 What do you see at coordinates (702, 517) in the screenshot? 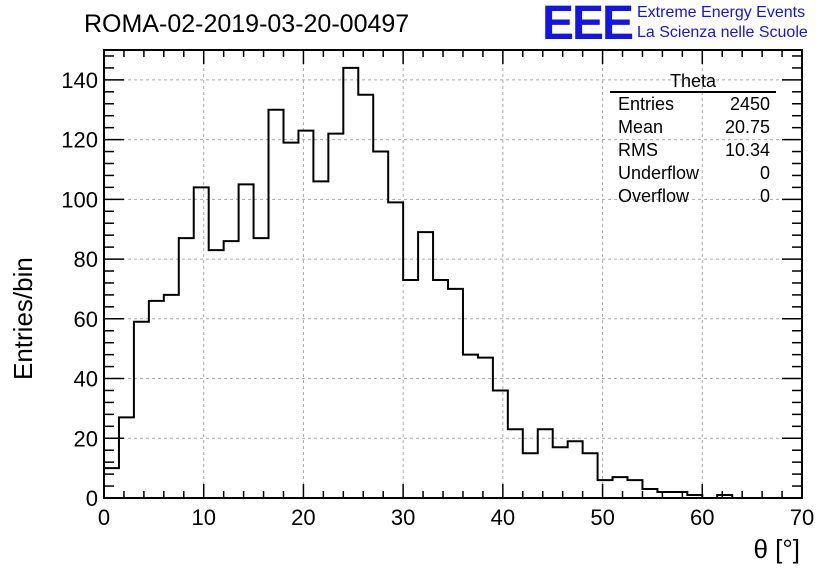
I see `x-tick-label: 60` at bounding box center [702, 517].